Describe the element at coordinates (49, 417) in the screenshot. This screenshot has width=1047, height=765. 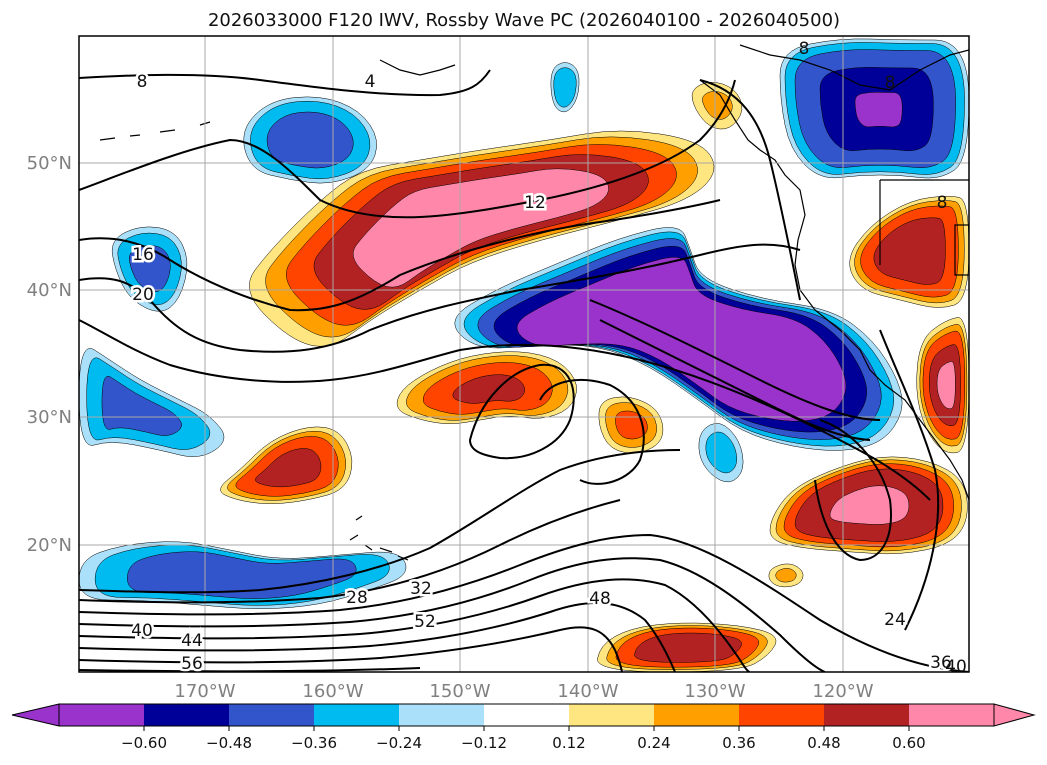
I see `y-tick-label: 30°N` at that location.